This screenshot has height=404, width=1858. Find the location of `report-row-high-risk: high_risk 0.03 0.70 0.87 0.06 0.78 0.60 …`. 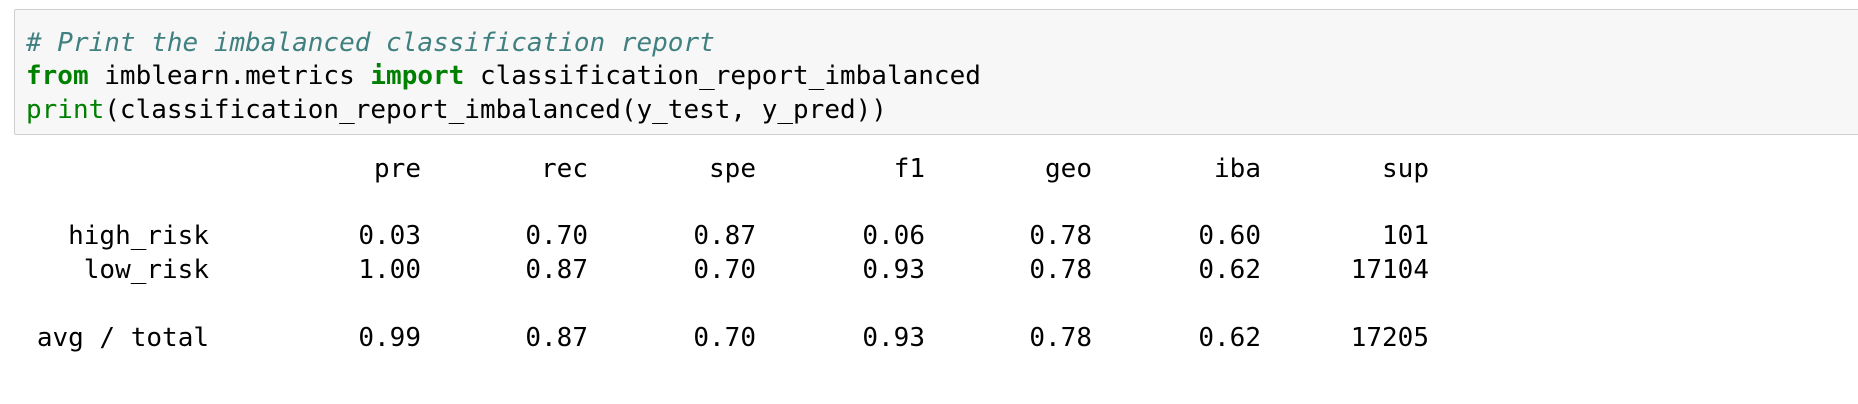

report-row-high-risk: high_risk 0.03 0.70 0.87 0.06 0.78 0.60 … is located at coordinates (727, 236).